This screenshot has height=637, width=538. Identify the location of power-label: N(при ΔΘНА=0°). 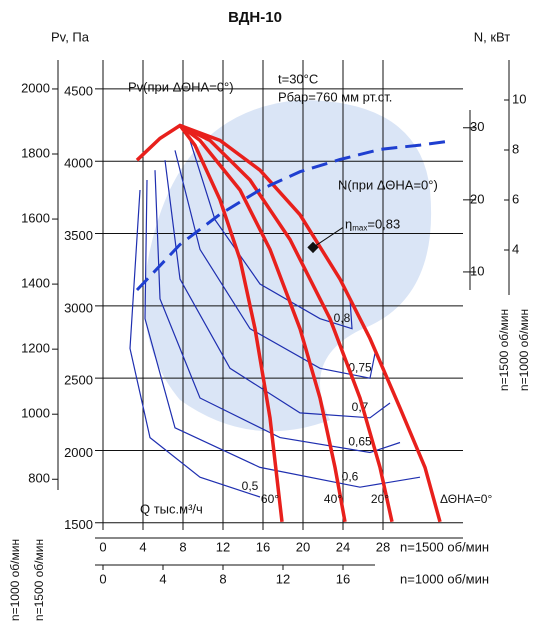
(388, 184).